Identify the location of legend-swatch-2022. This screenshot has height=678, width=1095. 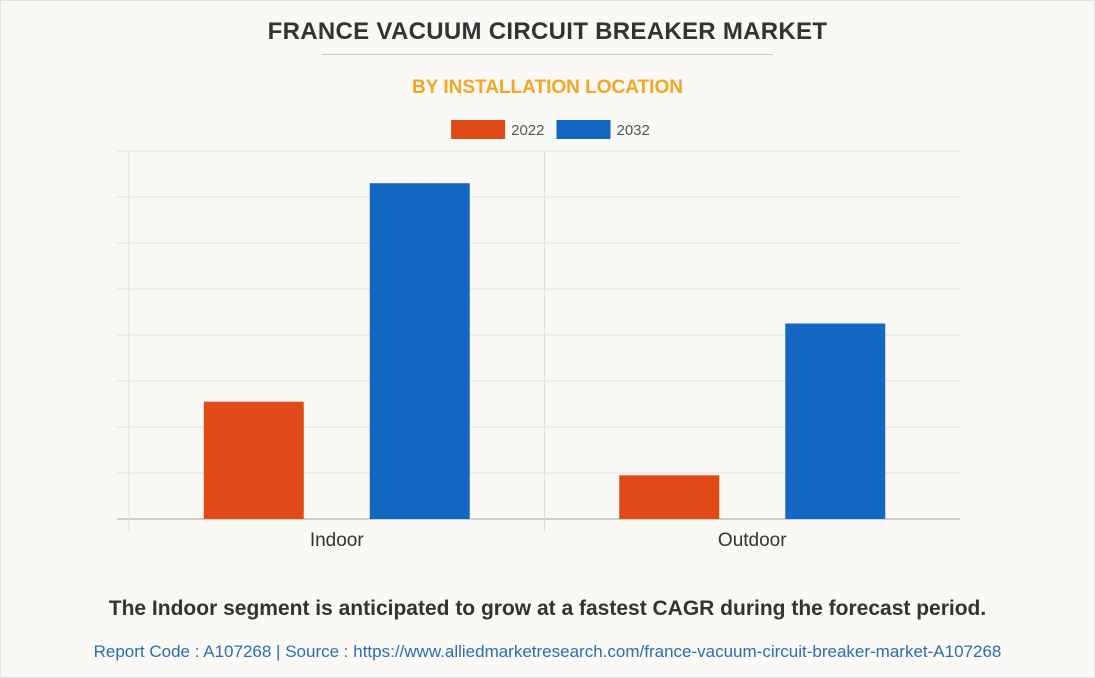
(478, 129).